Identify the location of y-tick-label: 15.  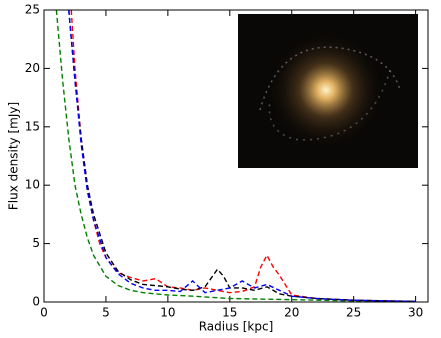
(32, 126).